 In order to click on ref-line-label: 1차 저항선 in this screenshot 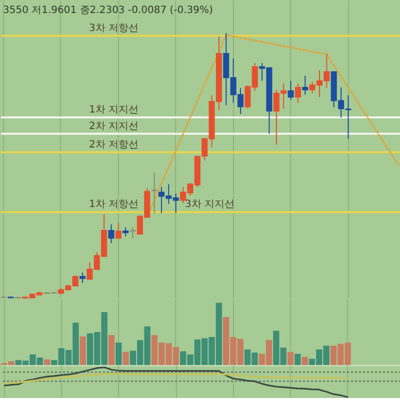, I will do `click(114, 204)`.